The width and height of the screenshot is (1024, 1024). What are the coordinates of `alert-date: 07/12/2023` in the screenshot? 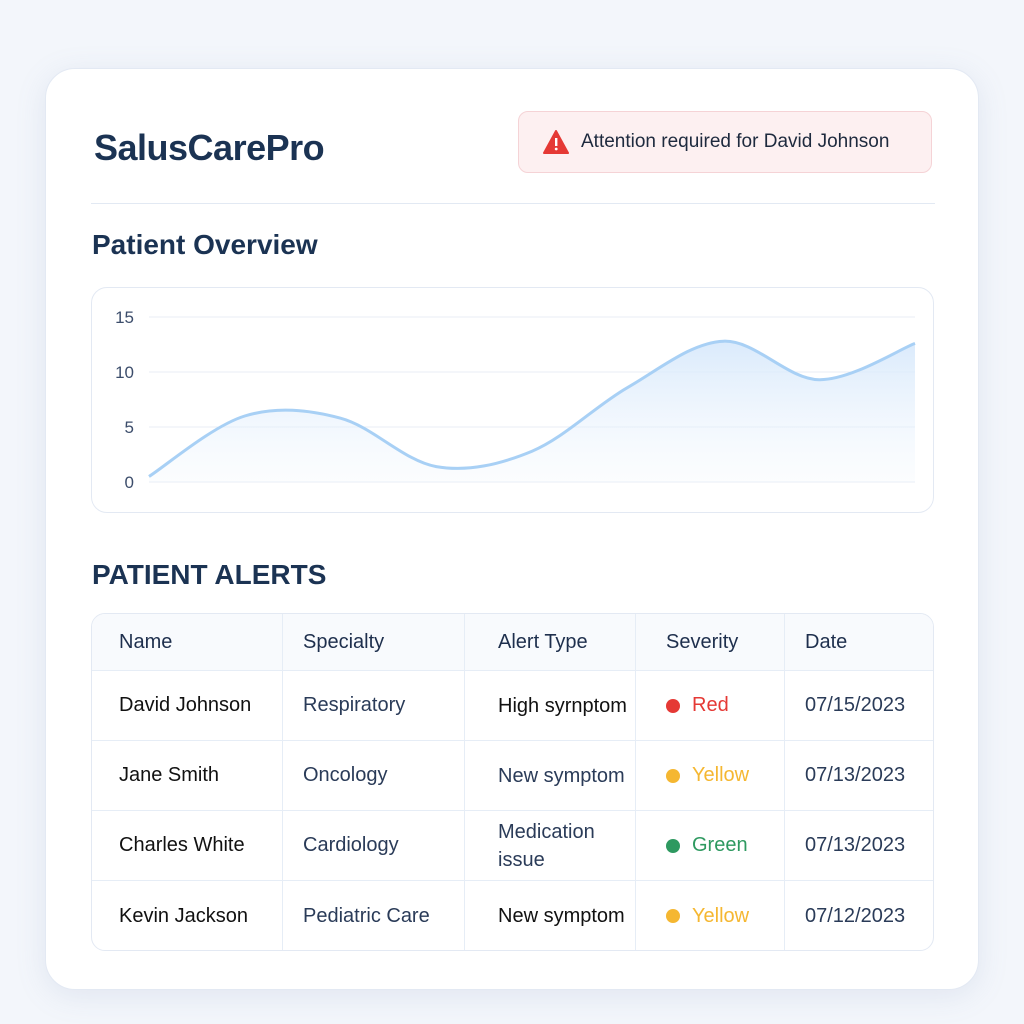 It's located at (855, 915).